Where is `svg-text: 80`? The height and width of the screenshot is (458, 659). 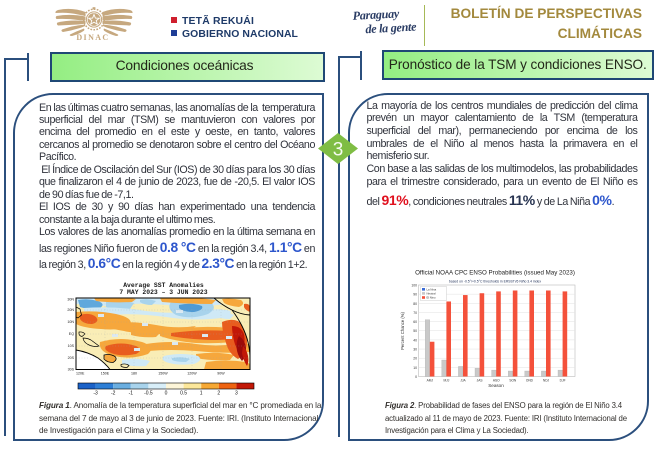 svg-text: 80 is located at coordinates (415, 304).